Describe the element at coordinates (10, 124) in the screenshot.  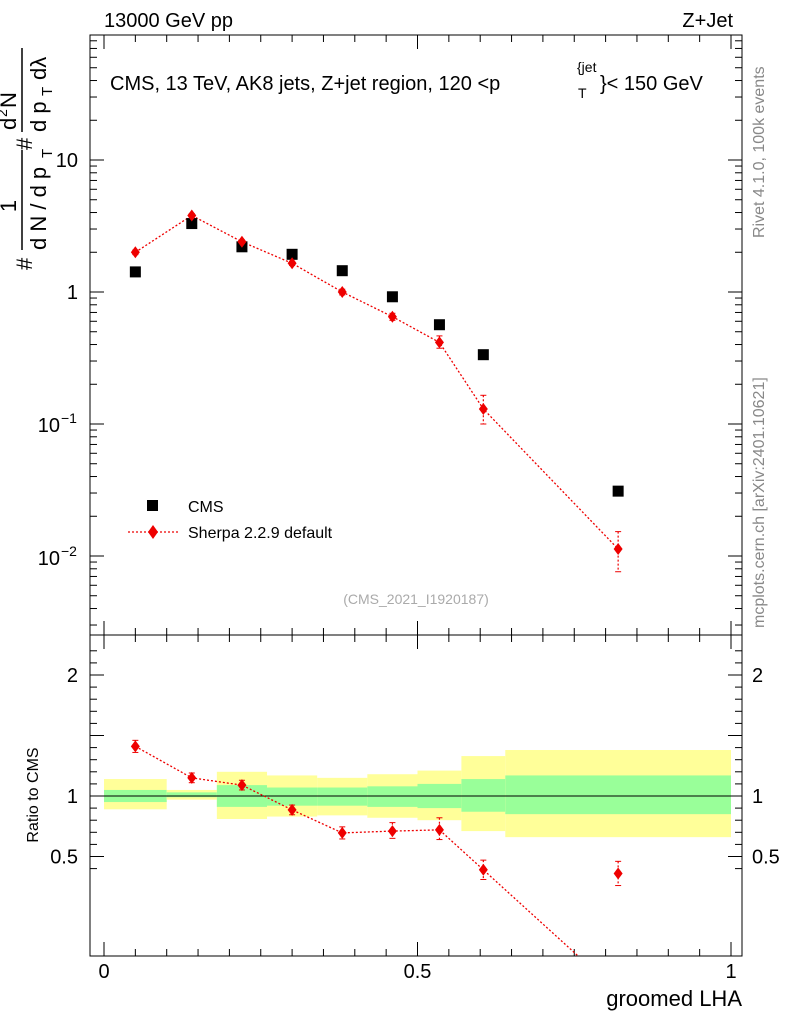
I see `ylabel-num: d` at that location.